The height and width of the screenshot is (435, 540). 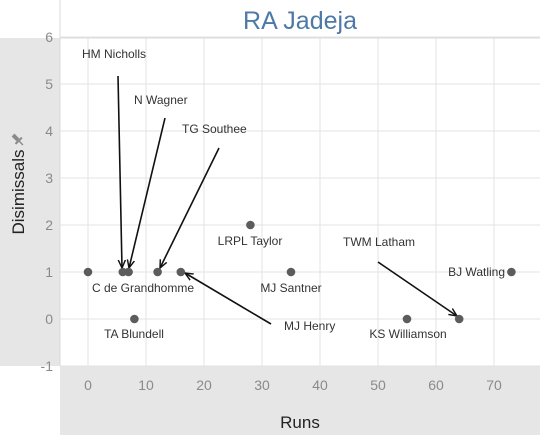 What do you see at coordinates (436, 385) in the screenshot?
I see `x-tick-label: 60` at bounding box center [436, 385].